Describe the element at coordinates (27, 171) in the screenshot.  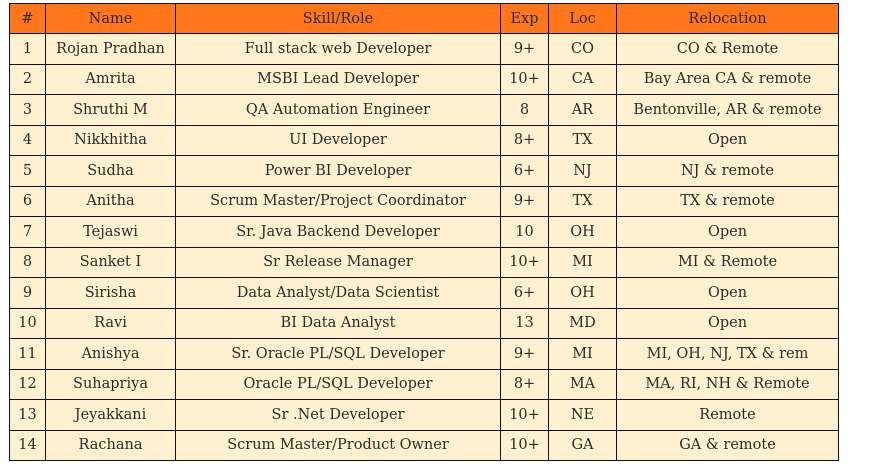
I see `cell-num: 5` at that location.